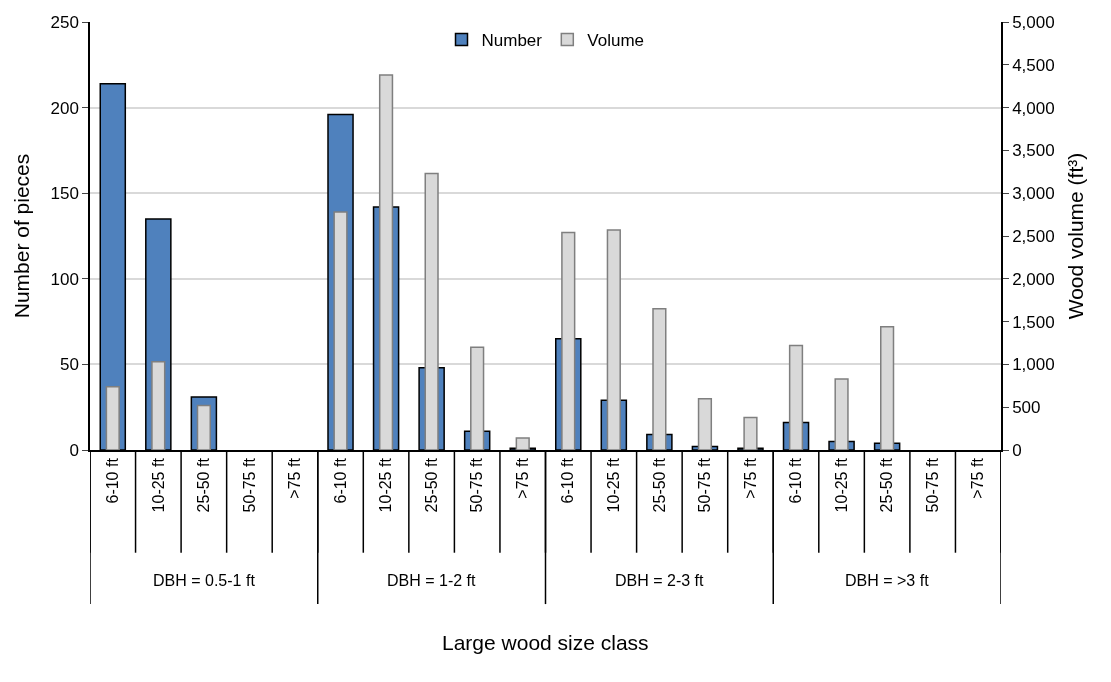  What do you see at coordinates (64, 22) in the screenshot?
I see `y-tick-label: 250` at bounding box center [64, 22].